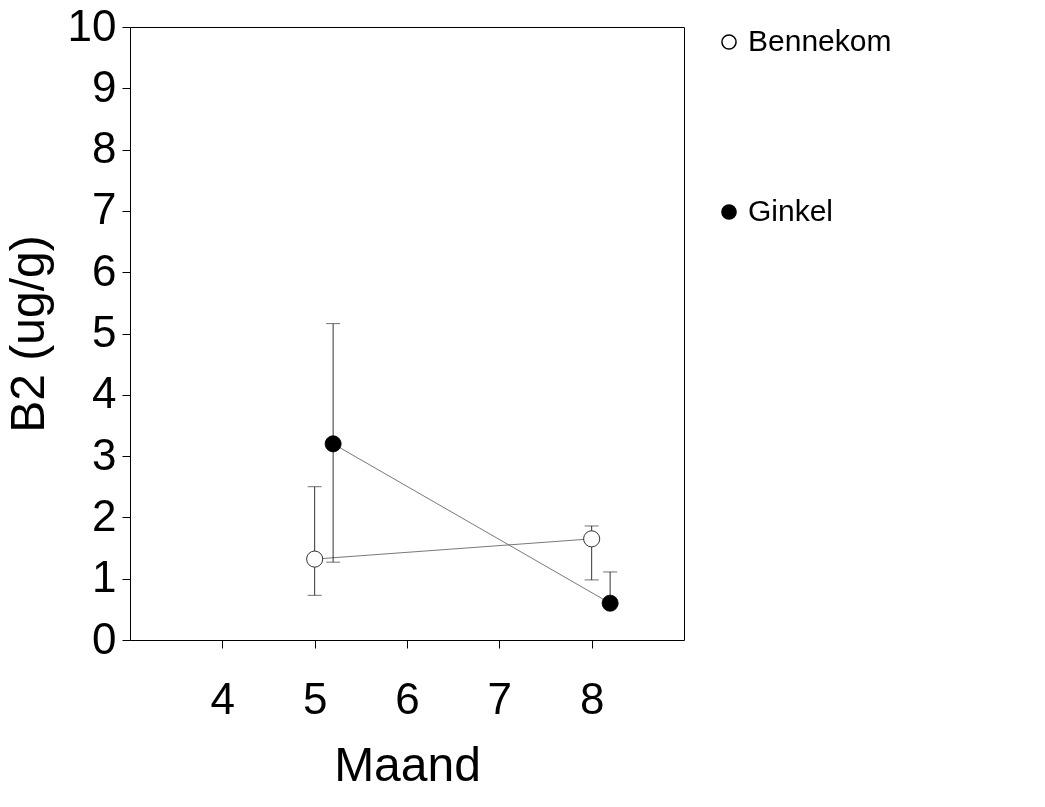  I want to click on y-tick-label: 8, so click(104, 148).